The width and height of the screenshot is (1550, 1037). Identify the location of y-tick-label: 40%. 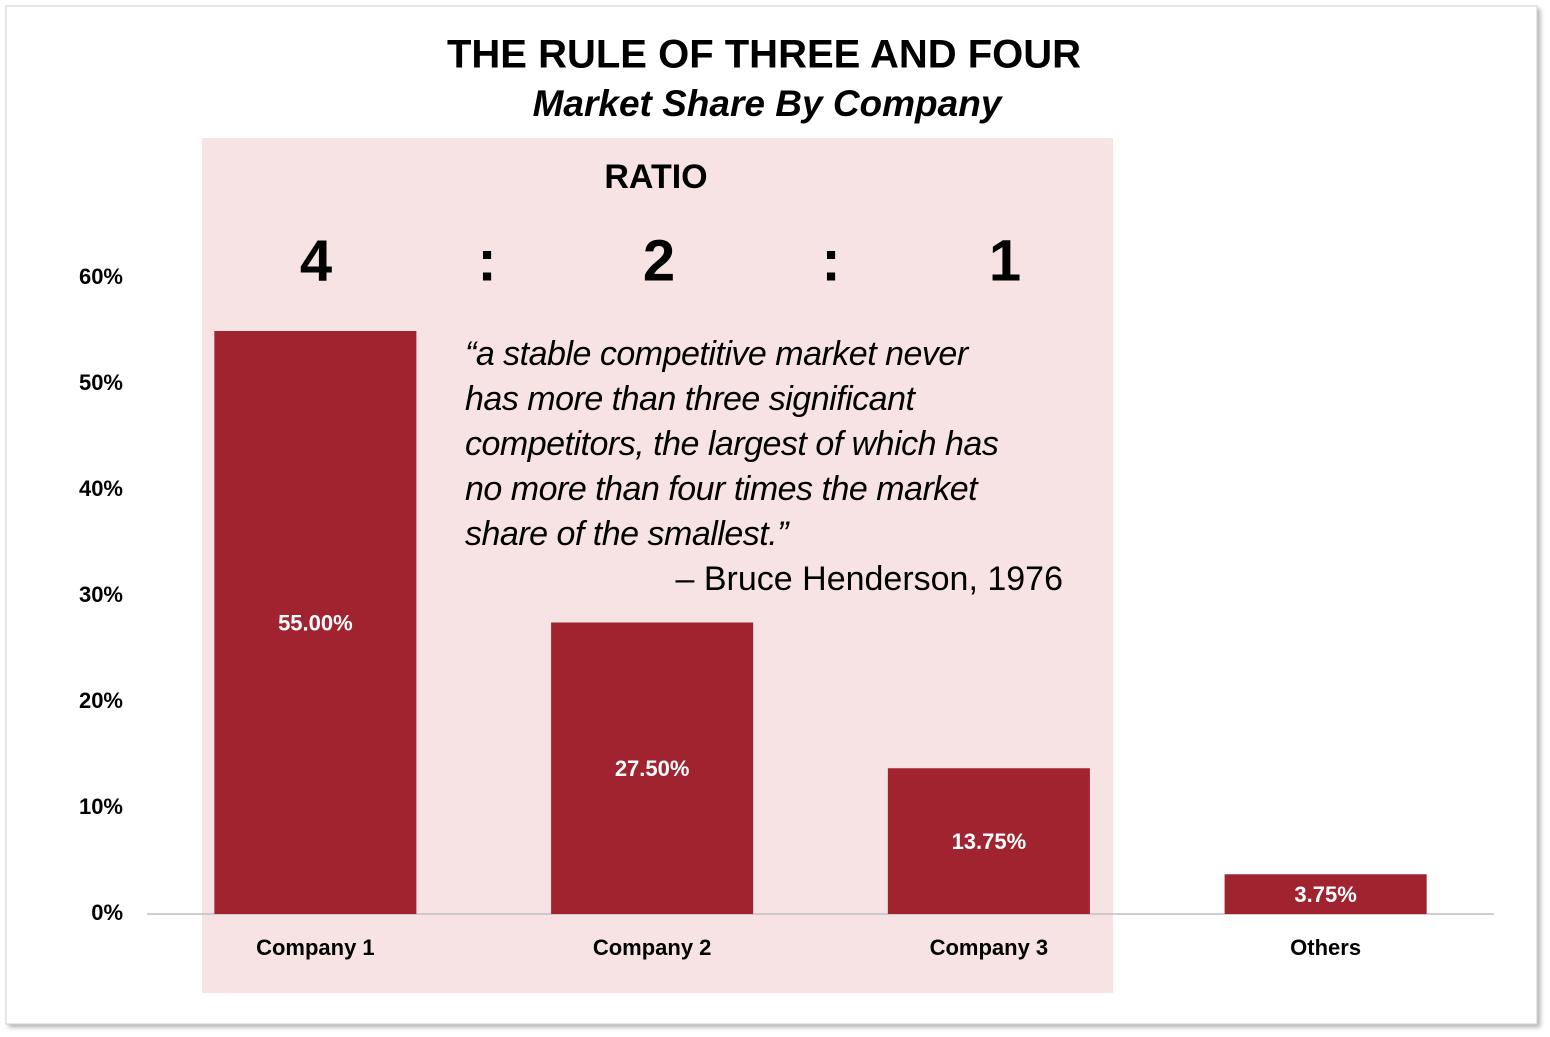
(101, 488).